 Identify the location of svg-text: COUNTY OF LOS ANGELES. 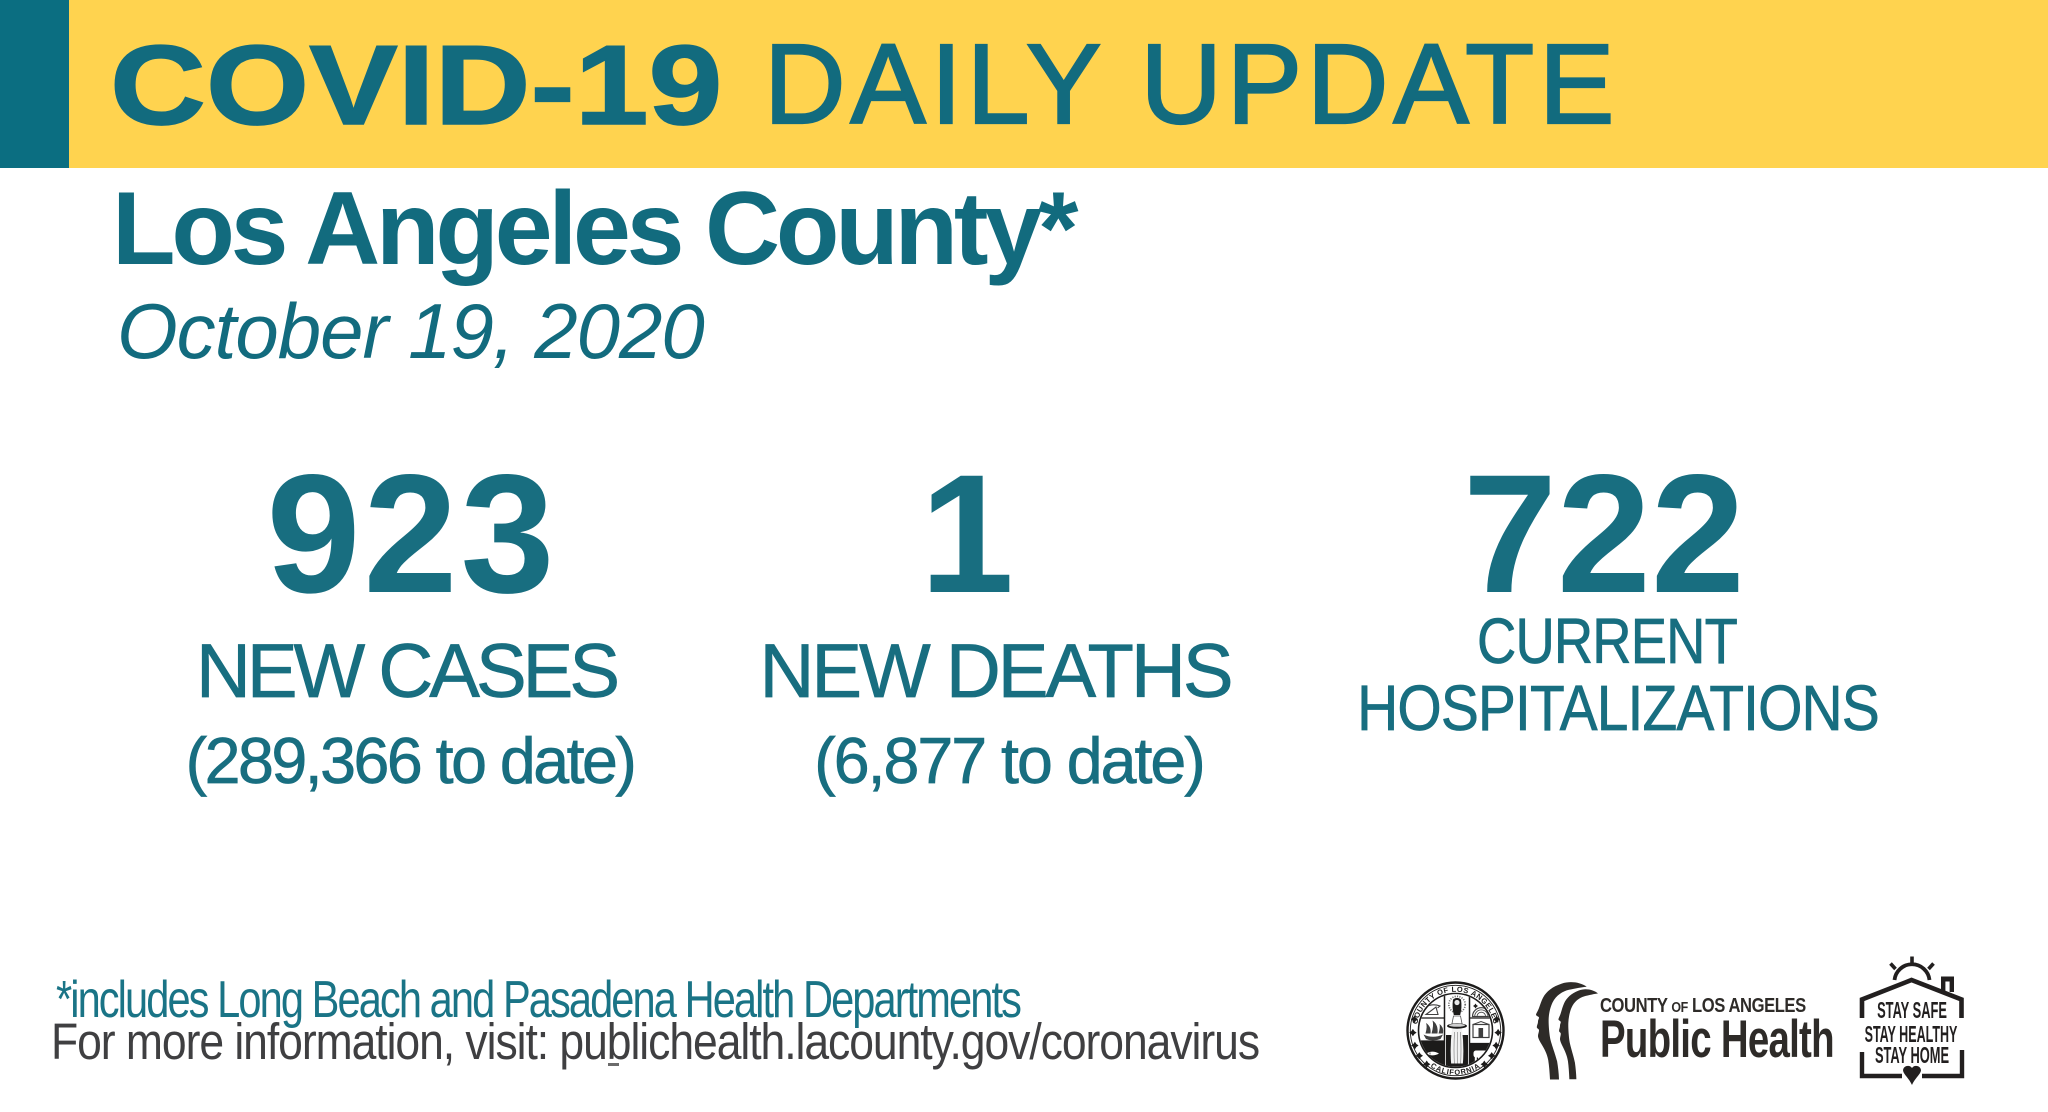
(1703, 1005).